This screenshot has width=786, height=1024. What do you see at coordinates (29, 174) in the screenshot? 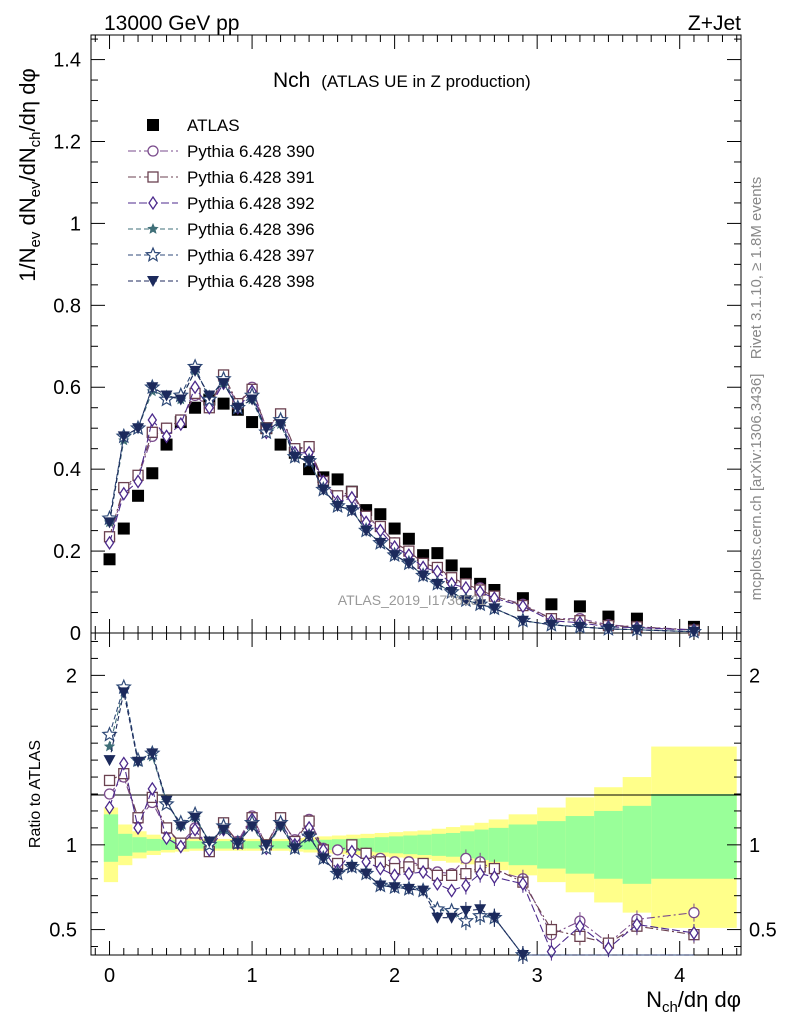
I see `main-y-label: 1/Nev dNev/dNch/dη dφ` at bounding box center [29, 174].